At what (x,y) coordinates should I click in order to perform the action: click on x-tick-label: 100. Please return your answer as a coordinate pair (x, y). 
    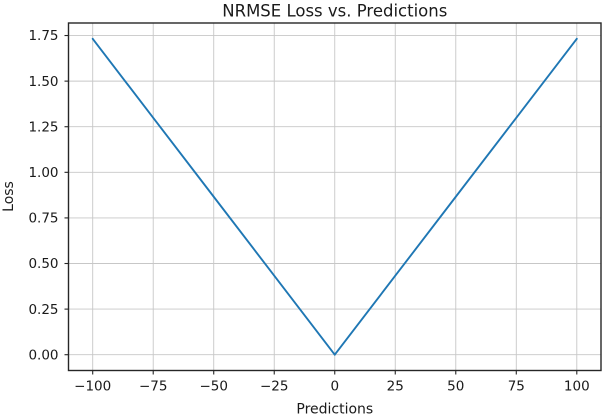
    Looking at the image, I should click on (577, 387).